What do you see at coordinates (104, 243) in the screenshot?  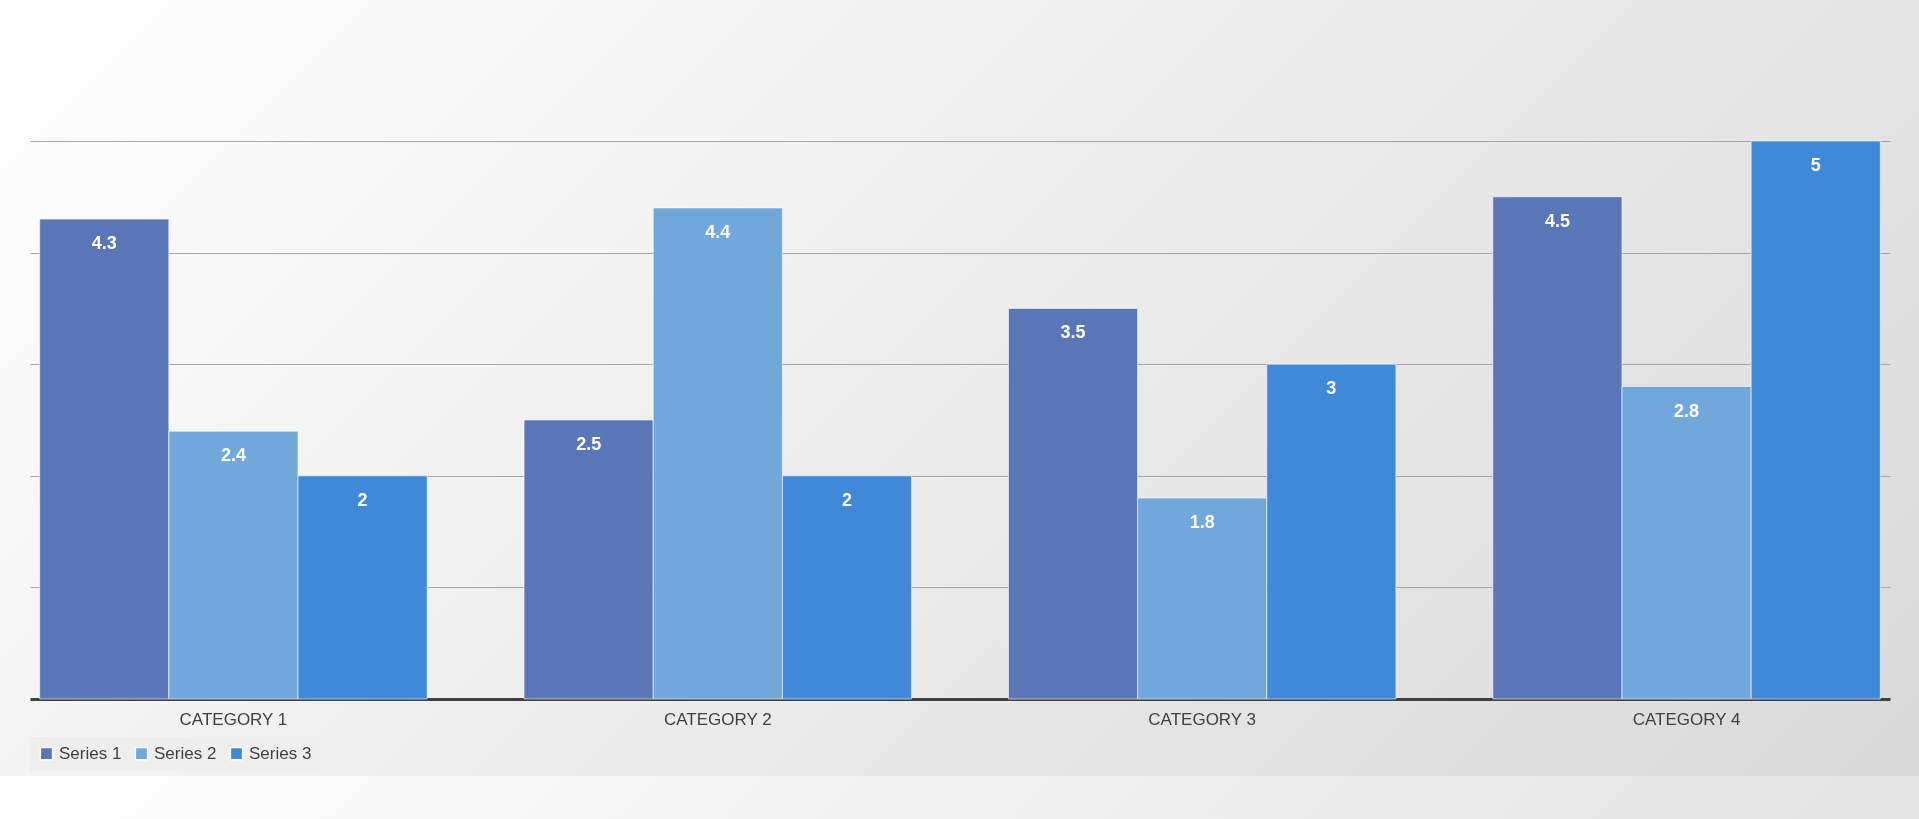 I see `data-label: 4.3` at bounding box center [104, 243].